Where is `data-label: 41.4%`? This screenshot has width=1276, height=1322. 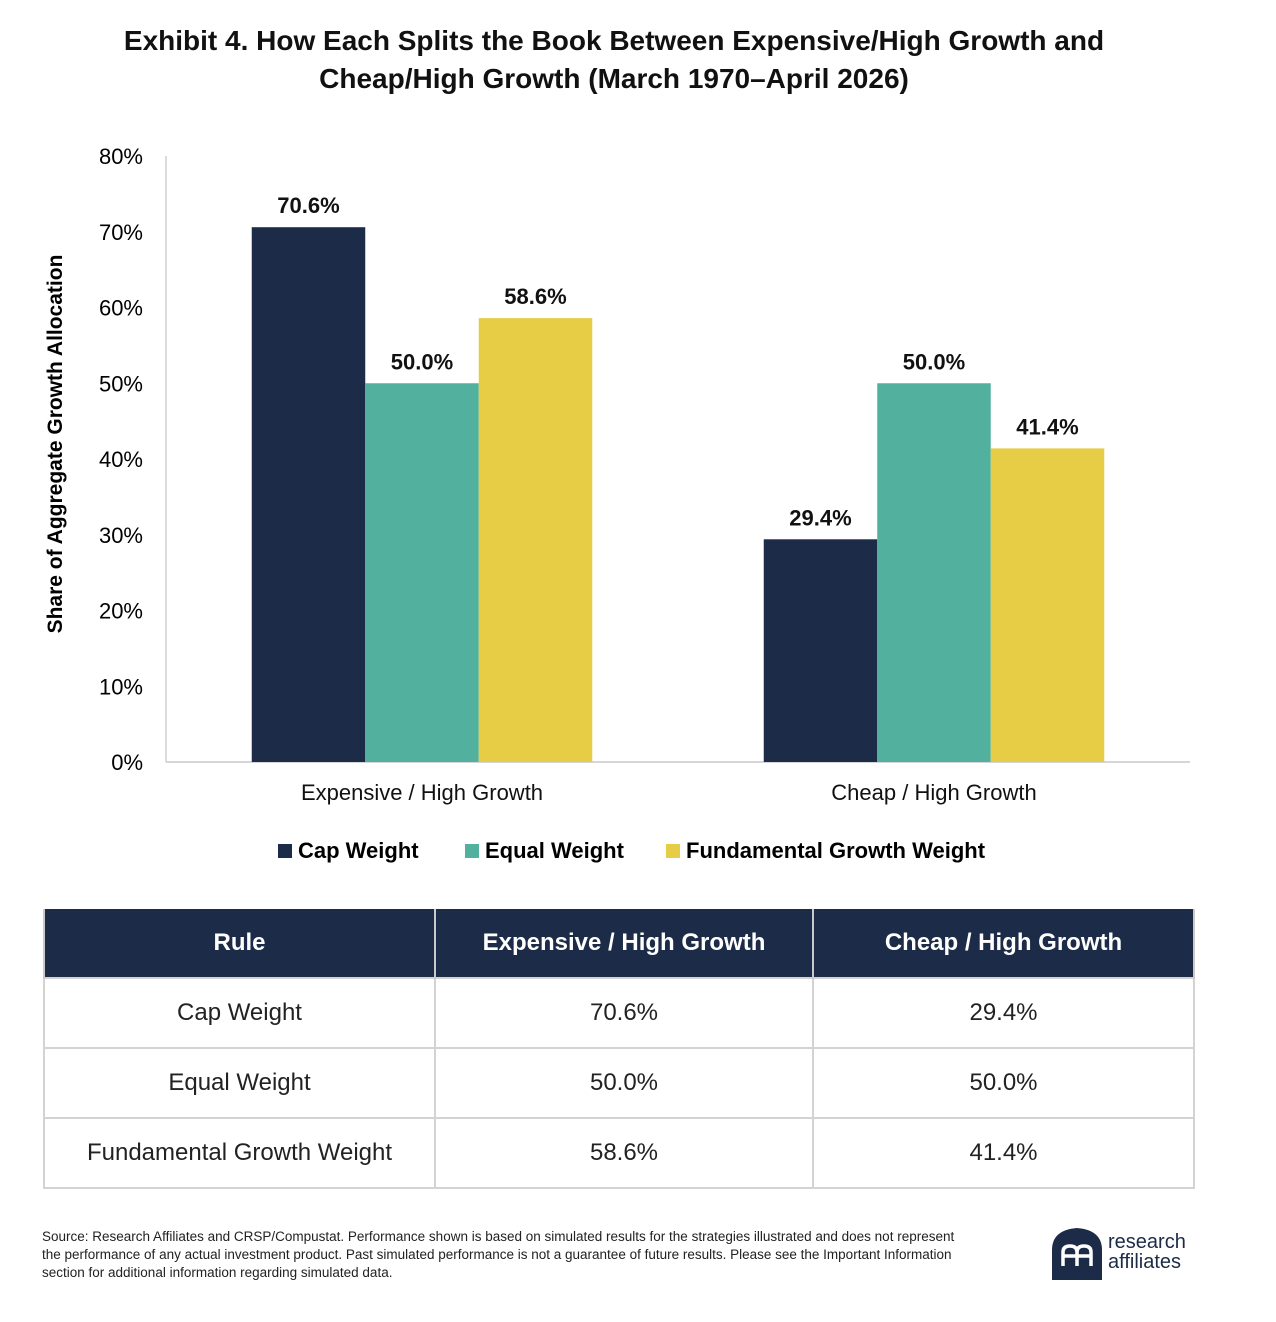 data-label: 41.4% is located at coordinates (1047, 426).